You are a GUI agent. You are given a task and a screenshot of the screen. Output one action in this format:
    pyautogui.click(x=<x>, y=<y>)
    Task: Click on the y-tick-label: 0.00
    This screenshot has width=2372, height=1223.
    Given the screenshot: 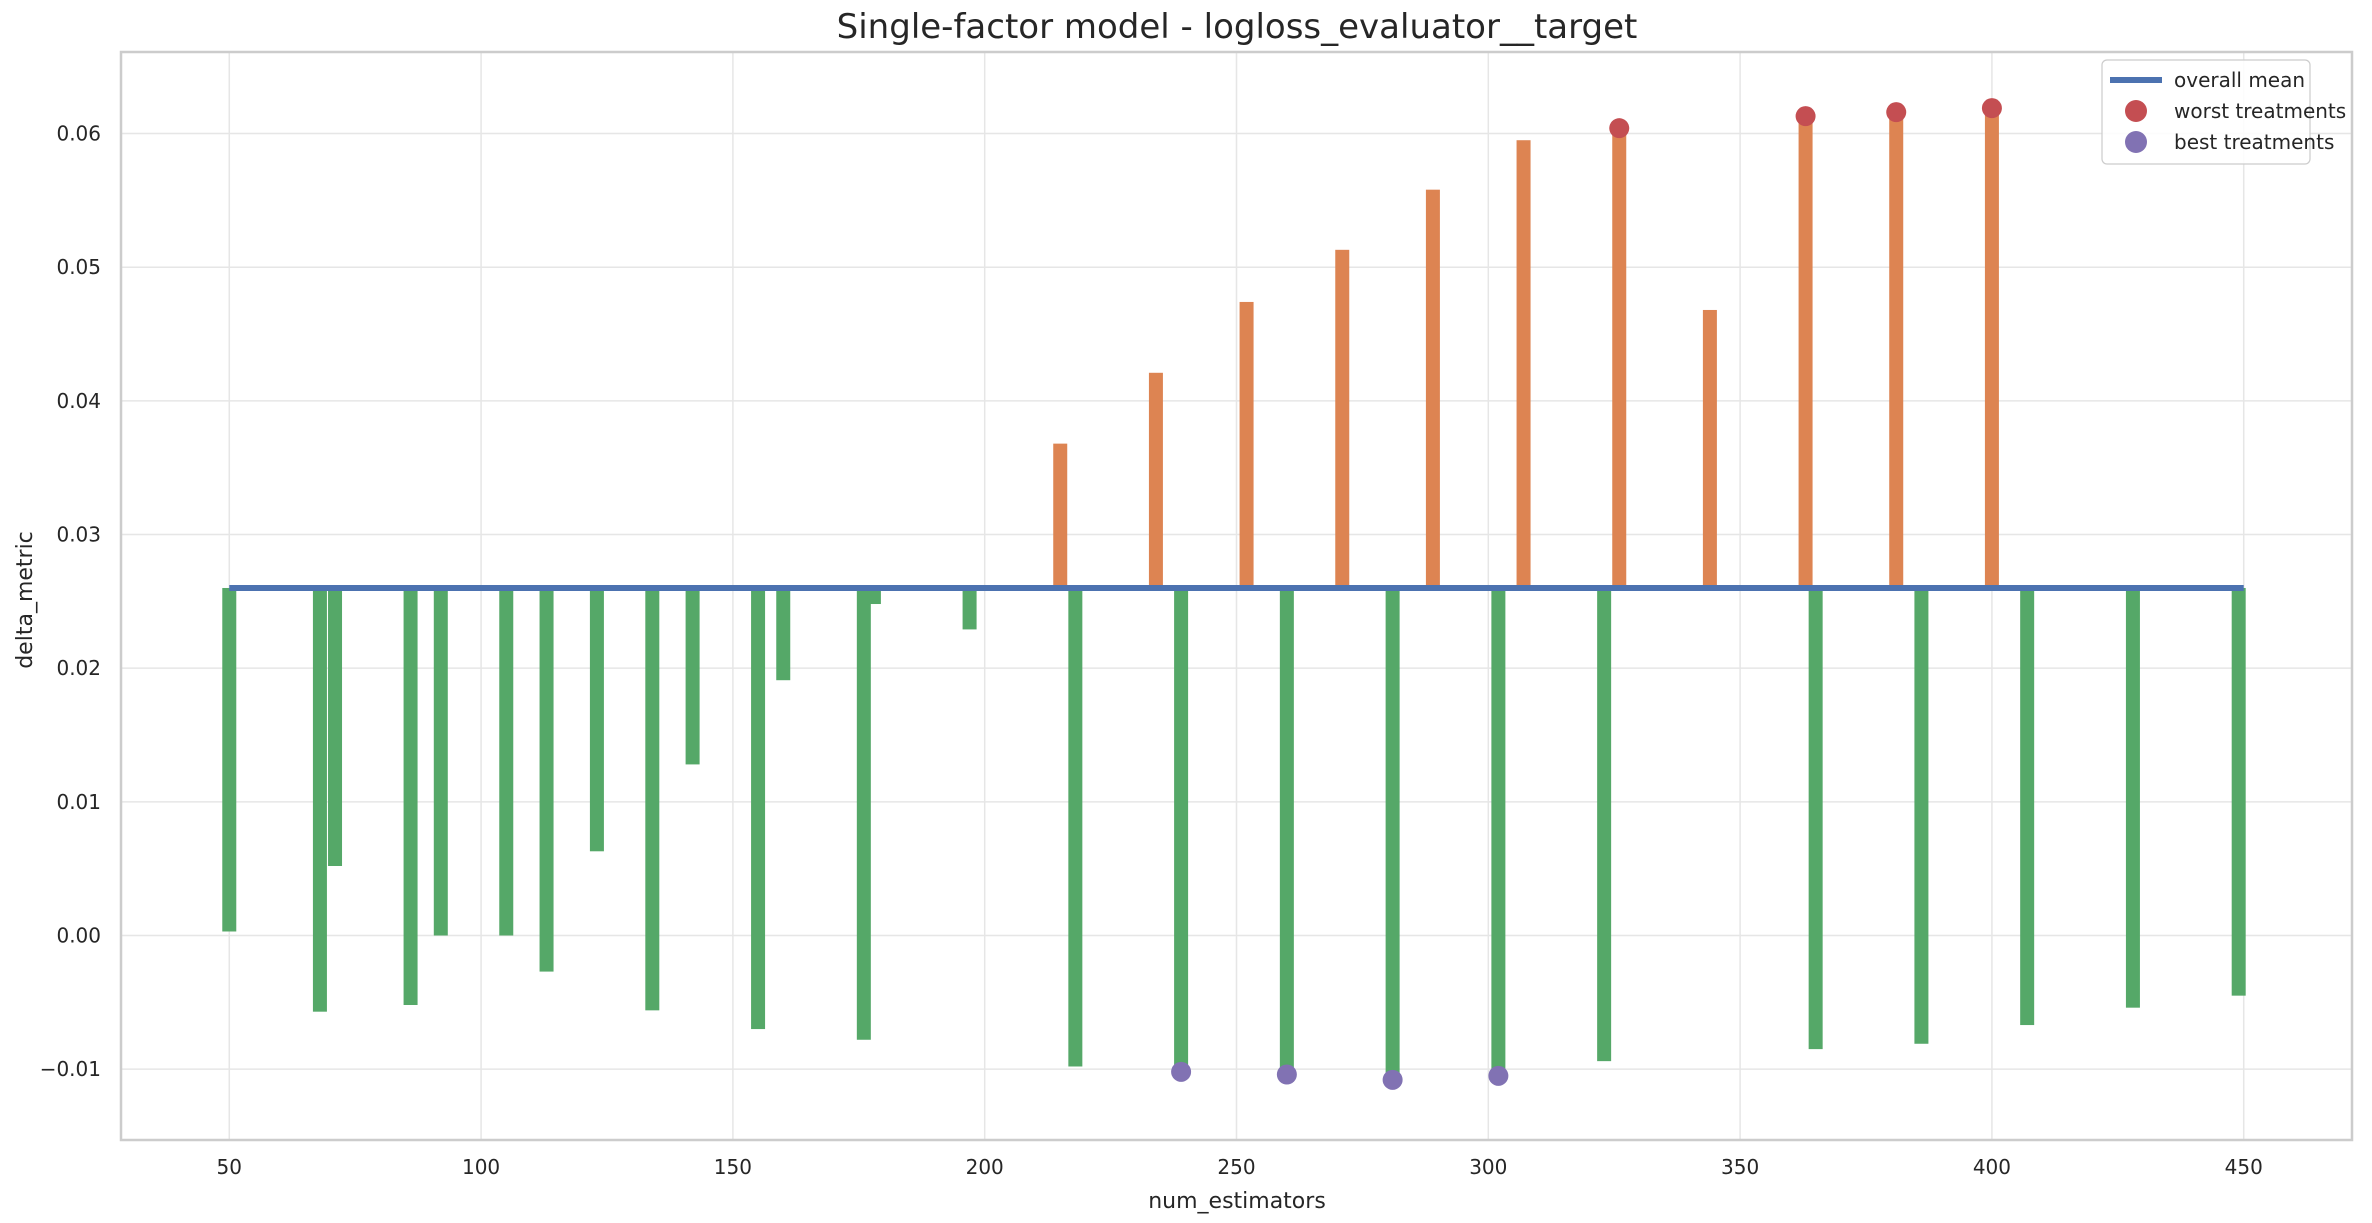 What is the action you would take?
    pyautogui.click(x=78, y=935)
    